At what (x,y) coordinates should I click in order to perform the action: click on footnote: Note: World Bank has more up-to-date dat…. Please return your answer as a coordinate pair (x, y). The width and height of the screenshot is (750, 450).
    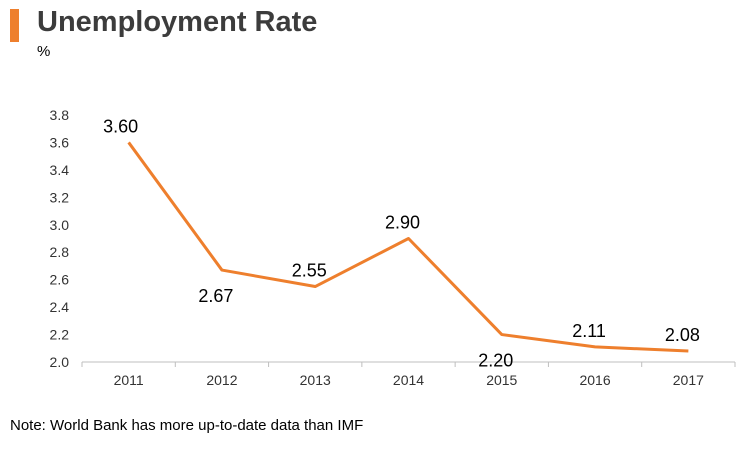
    Looking at the image, I should click on (187, 425).